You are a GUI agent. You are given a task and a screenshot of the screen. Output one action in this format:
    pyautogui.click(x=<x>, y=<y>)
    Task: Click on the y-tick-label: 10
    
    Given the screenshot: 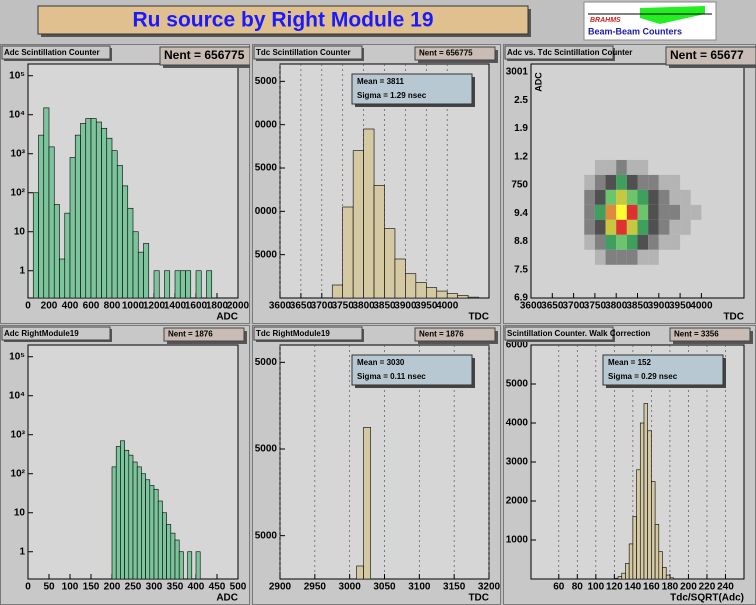 What is the action you would take?
    pyautogui.click(x=20, y=231)
    